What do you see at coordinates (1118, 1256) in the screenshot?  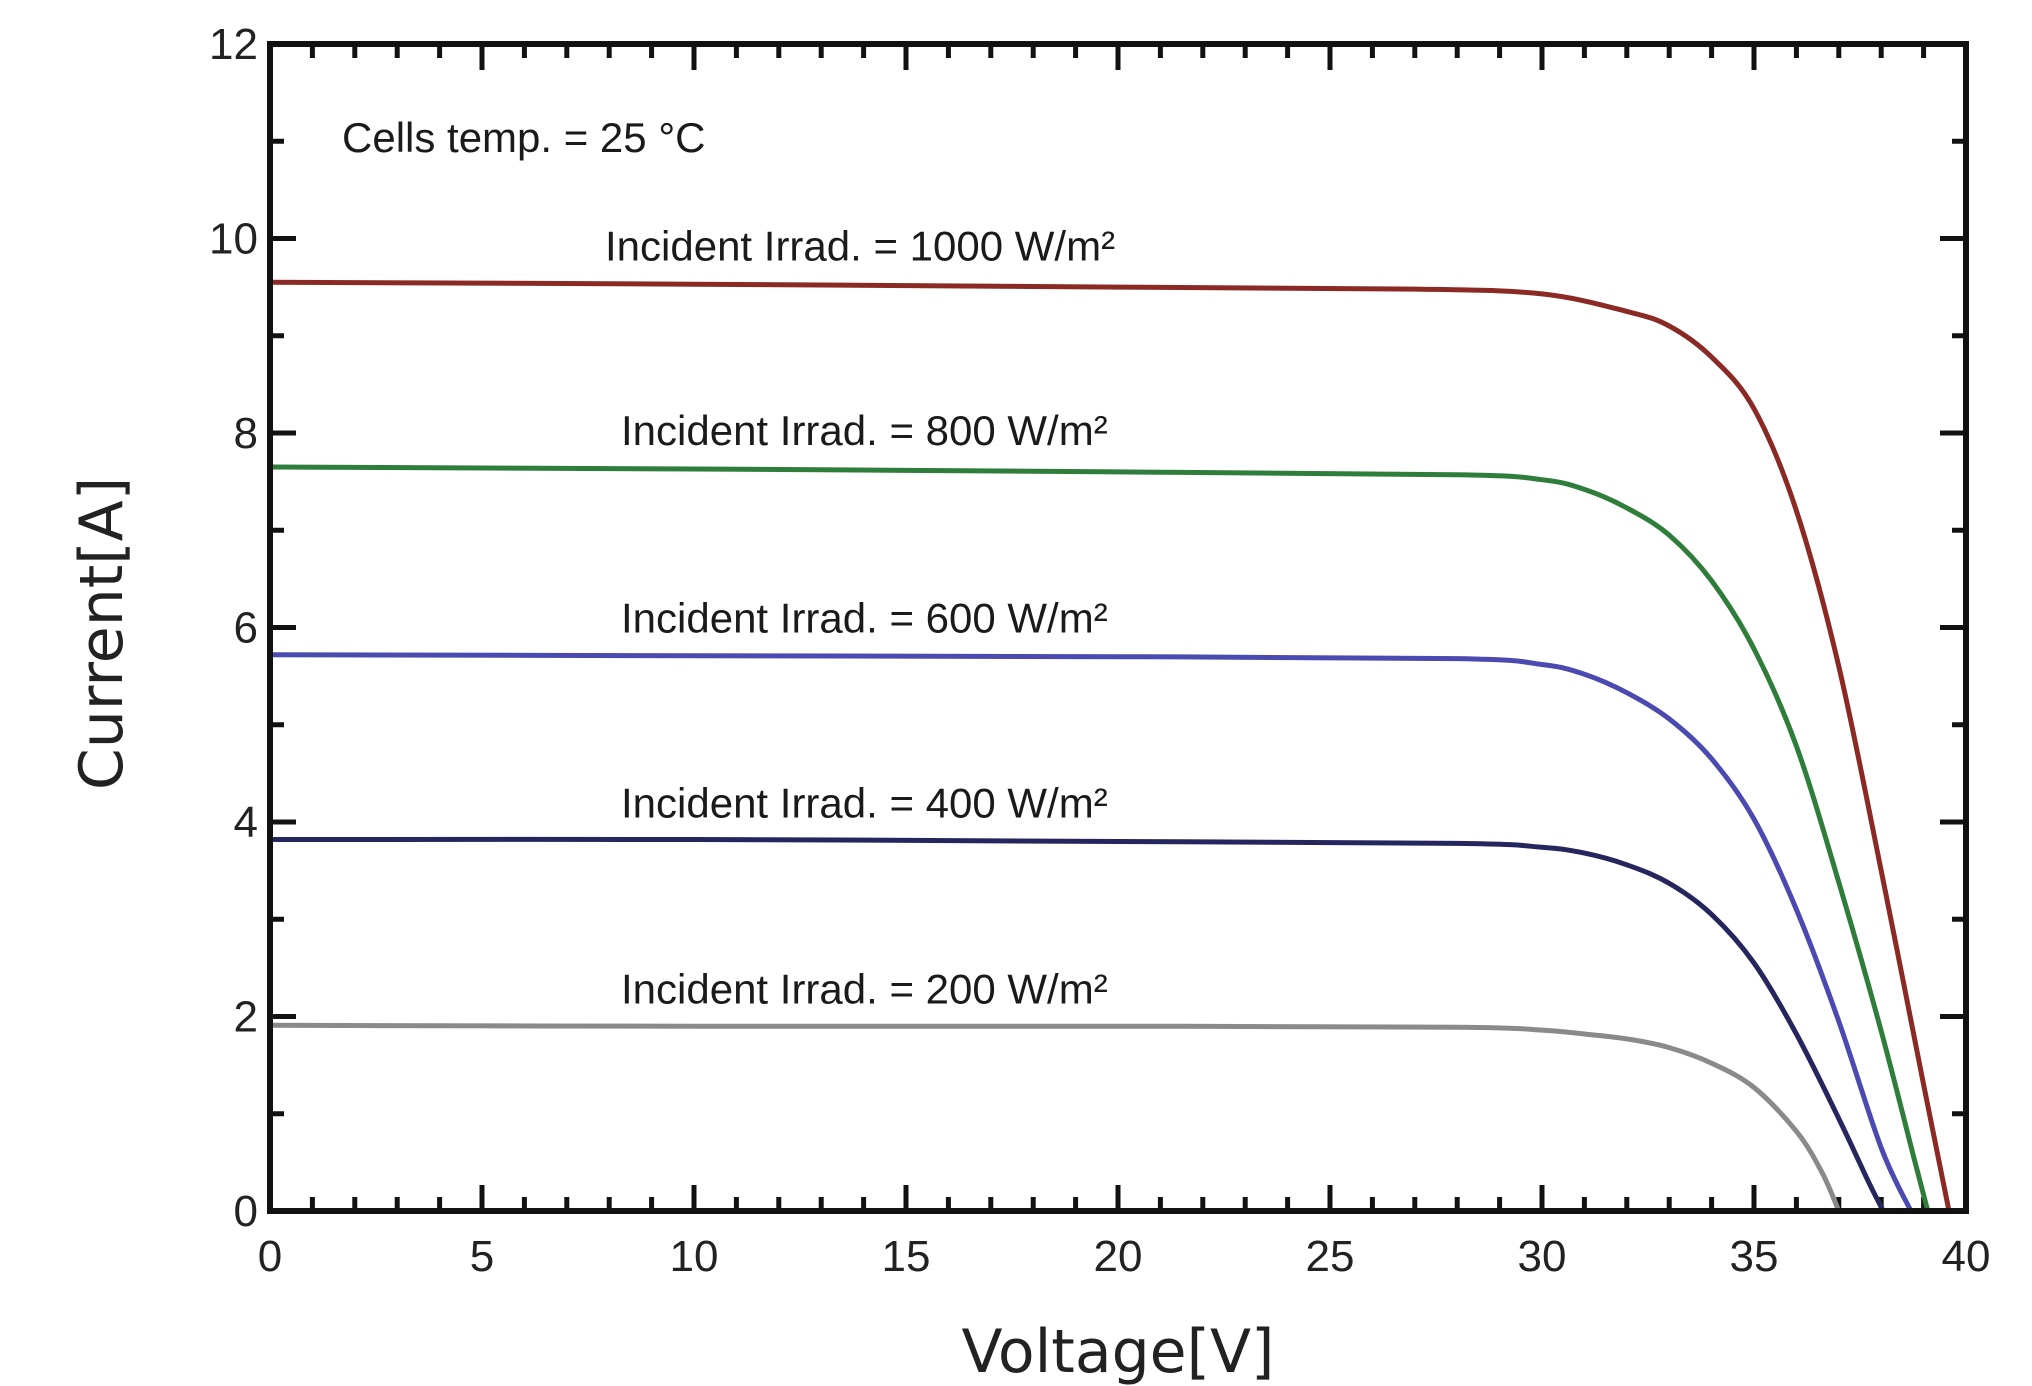 I see `x-tick-label: 20` at bounding box center [1118, 1256].